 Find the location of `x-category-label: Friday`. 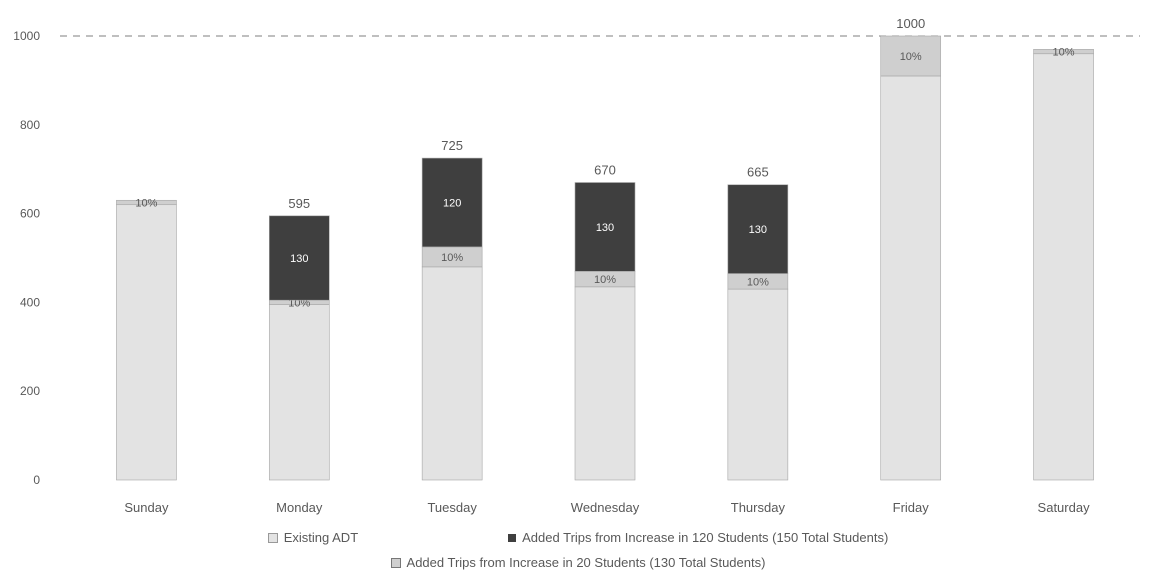

x-category-label: Friday is located at coordinates (911, 507).